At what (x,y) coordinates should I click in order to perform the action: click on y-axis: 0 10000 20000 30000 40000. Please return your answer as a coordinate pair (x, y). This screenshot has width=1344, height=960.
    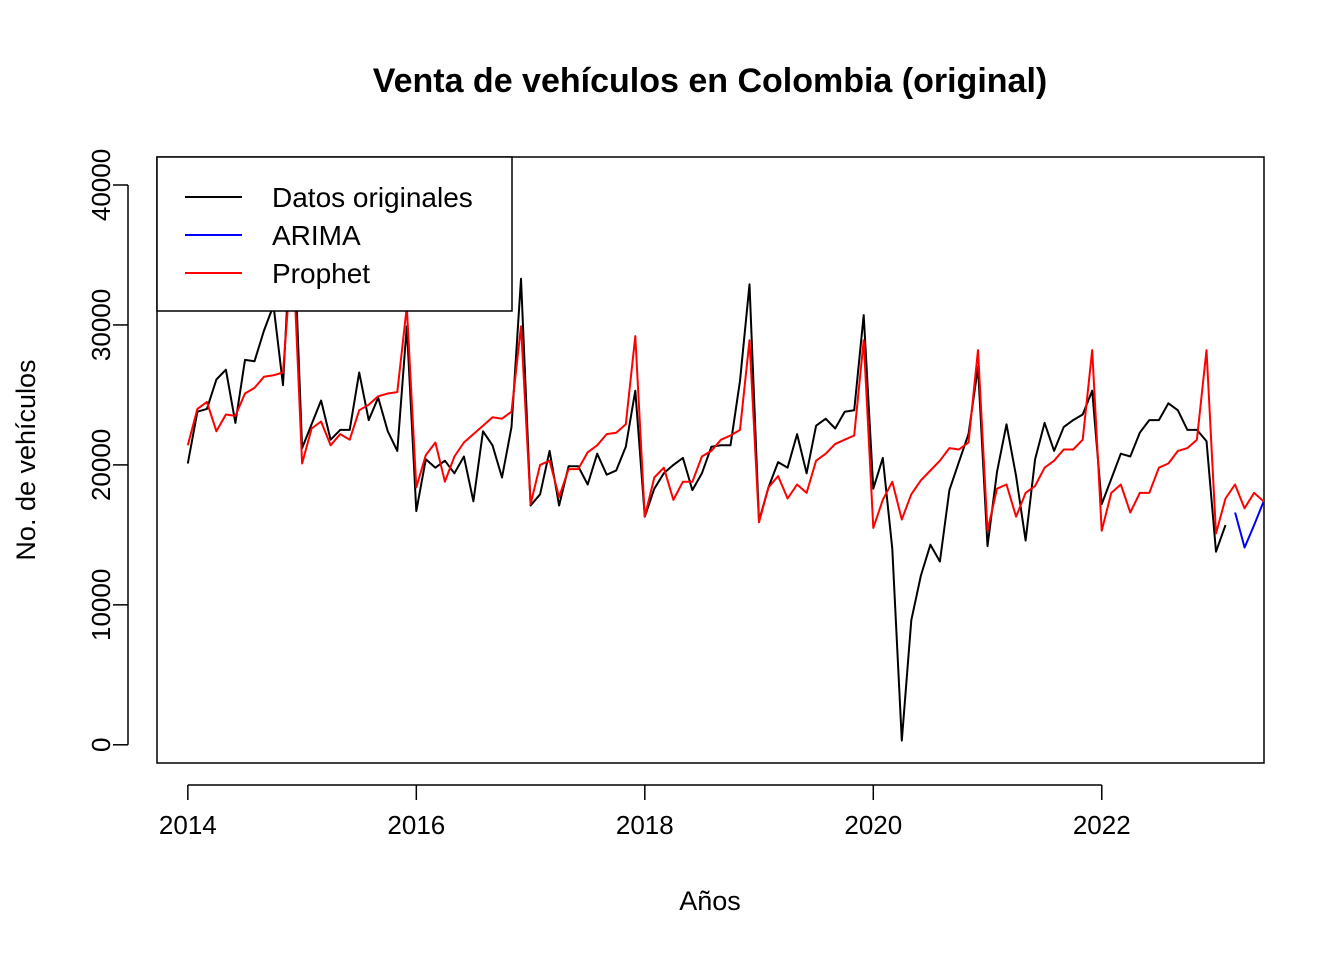
    Looking at the image, I should click on (107, 450).